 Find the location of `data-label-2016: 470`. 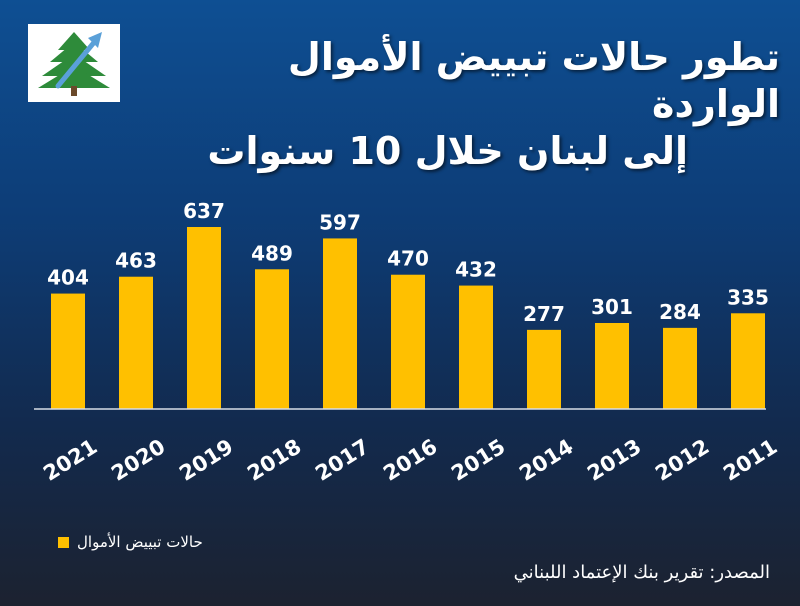

data-label-2016: 470 is located at coordinates (408, 259).